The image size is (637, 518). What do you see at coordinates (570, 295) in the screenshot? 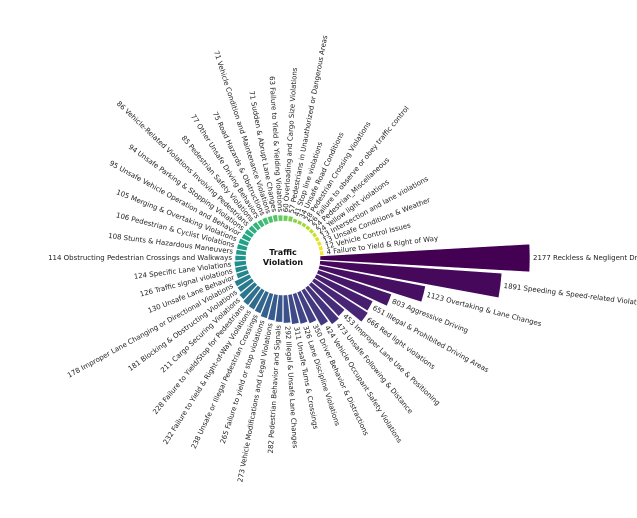
I see `bar-label-2: 1891 Speeding & Speed-related Violations` at bounding box center [570, 295].